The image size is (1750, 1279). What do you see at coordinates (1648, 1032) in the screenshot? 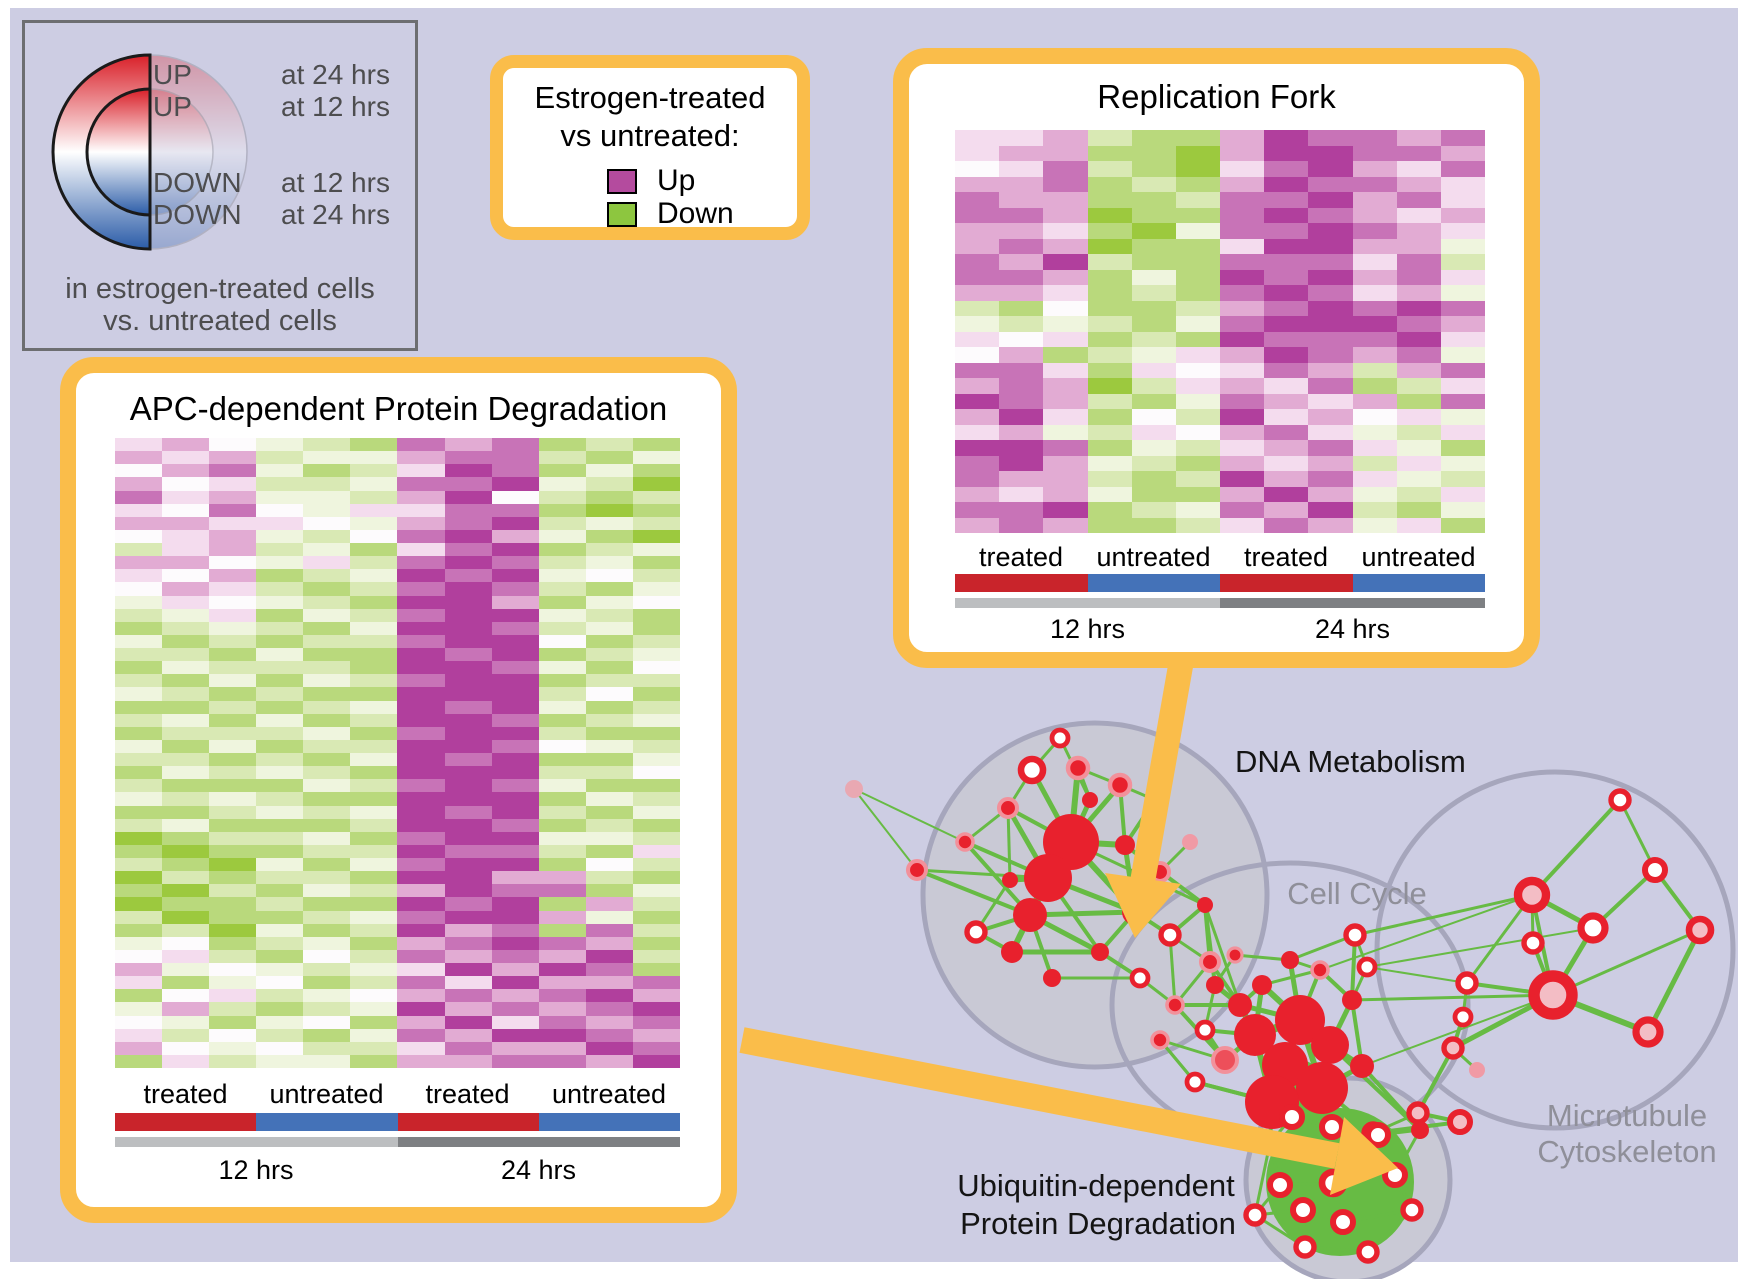
I see `network-node-pr2` at bounding box center [1648, 1032].